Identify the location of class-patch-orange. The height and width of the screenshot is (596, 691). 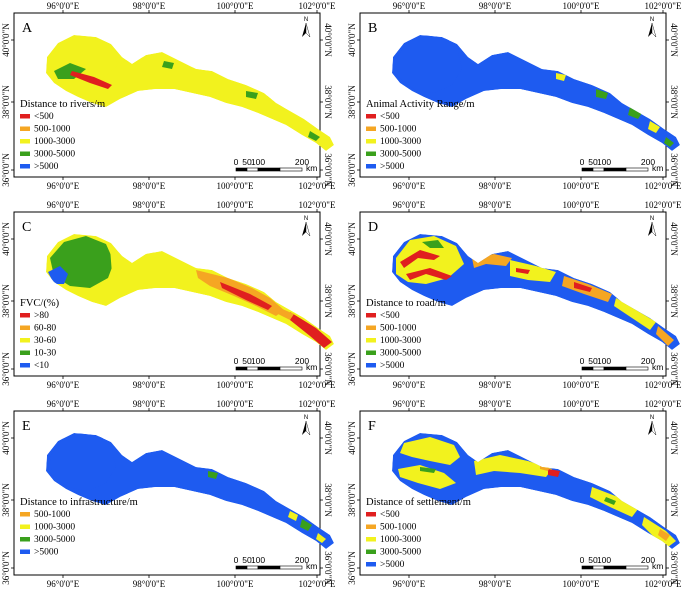
(286, 314).